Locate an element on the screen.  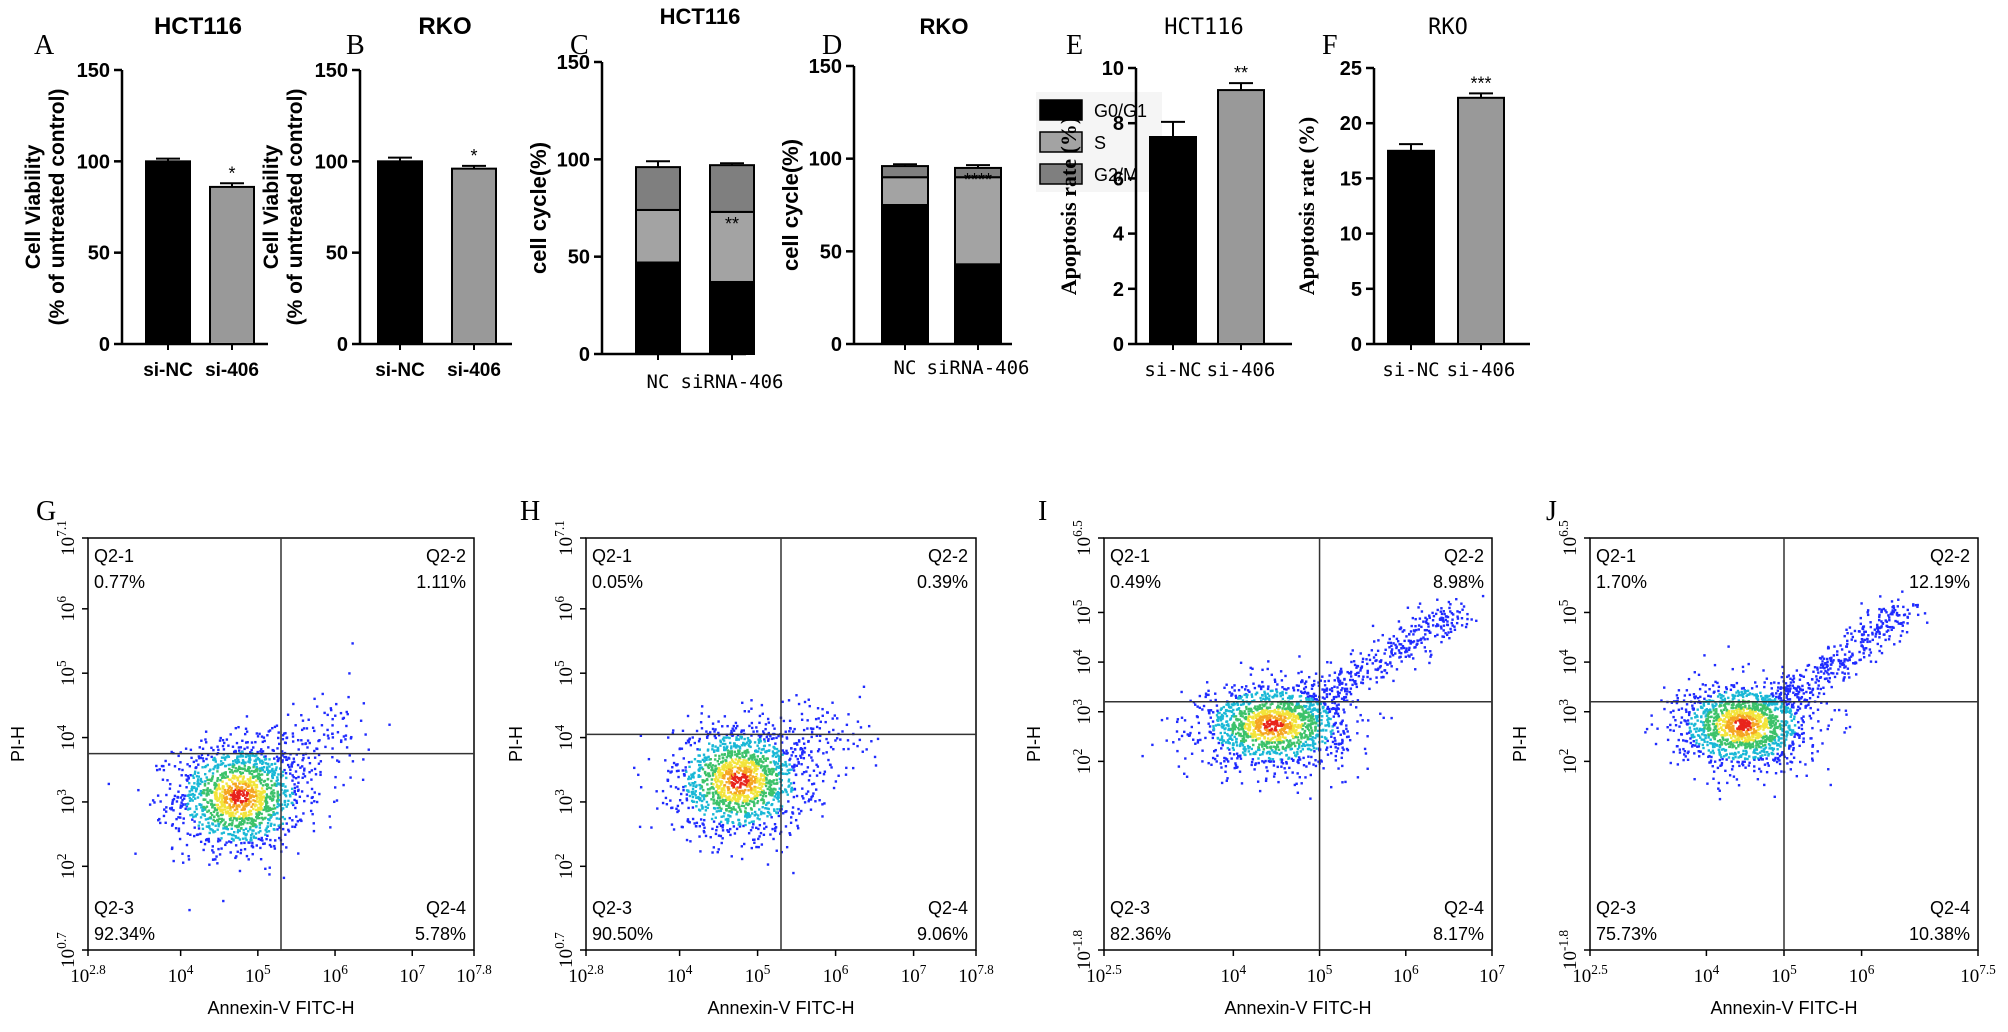
bar is located at coordinates (168, 252).